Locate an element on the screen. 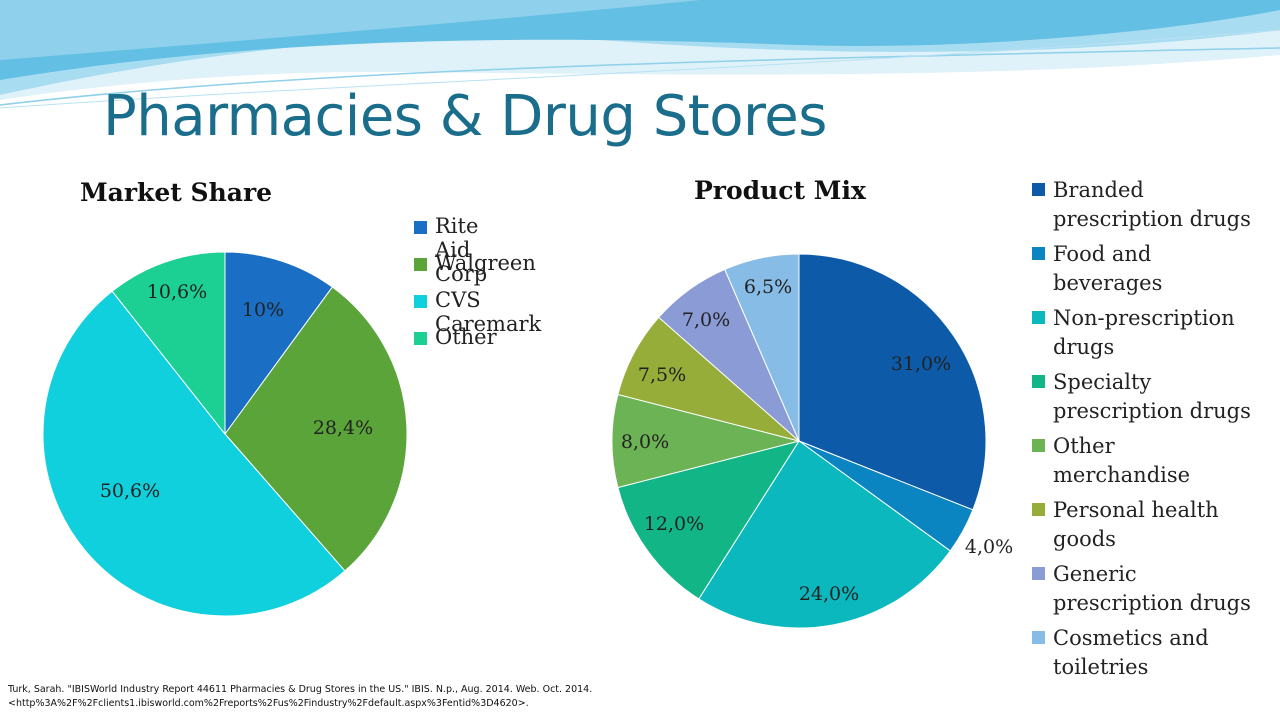 Image resolution: width=1280 pixels, height=720 pixels. legend-label-line: Branded is located at coordinates (1098, 190).